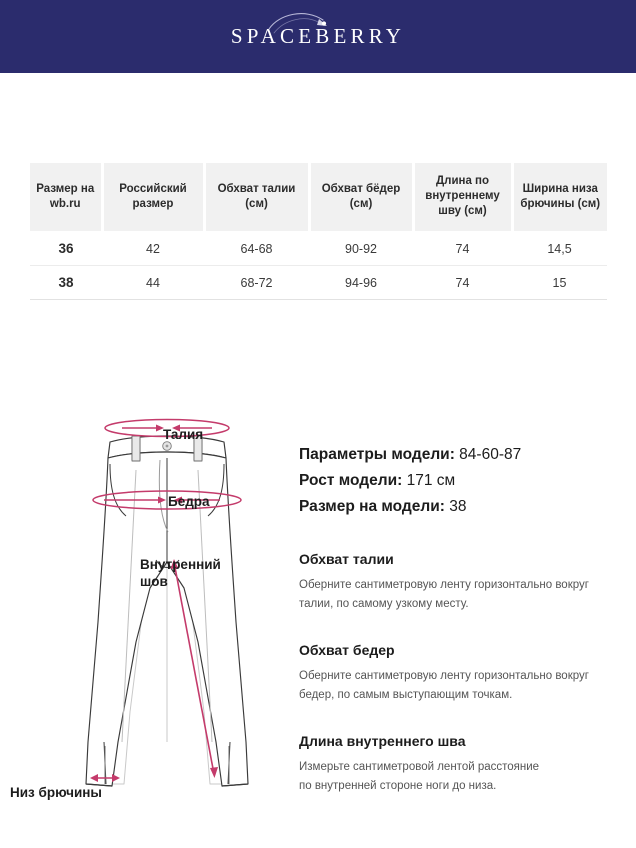 This screenshot has height=848, width=636. What do you see at coordinates (559, 248) in the screenshot?
I see `cell-hem-width: 14,5` at bounding box center [559, 248].